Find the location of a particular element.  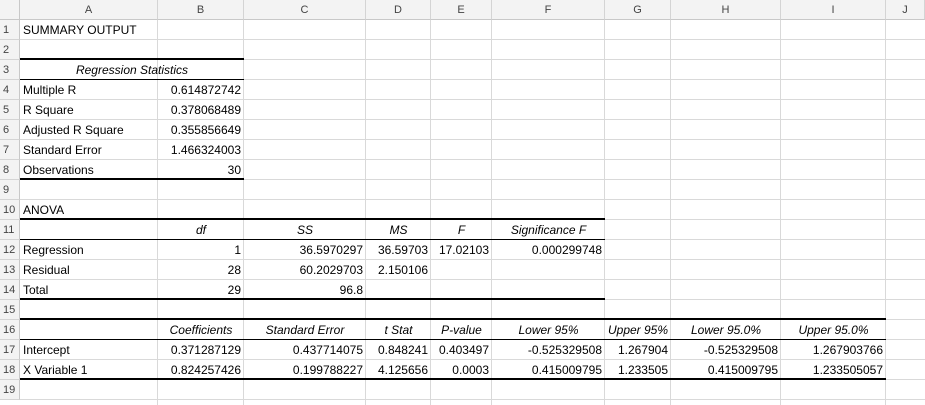

coef-cell: 1.233505057 is located at coordinates (847, 370).